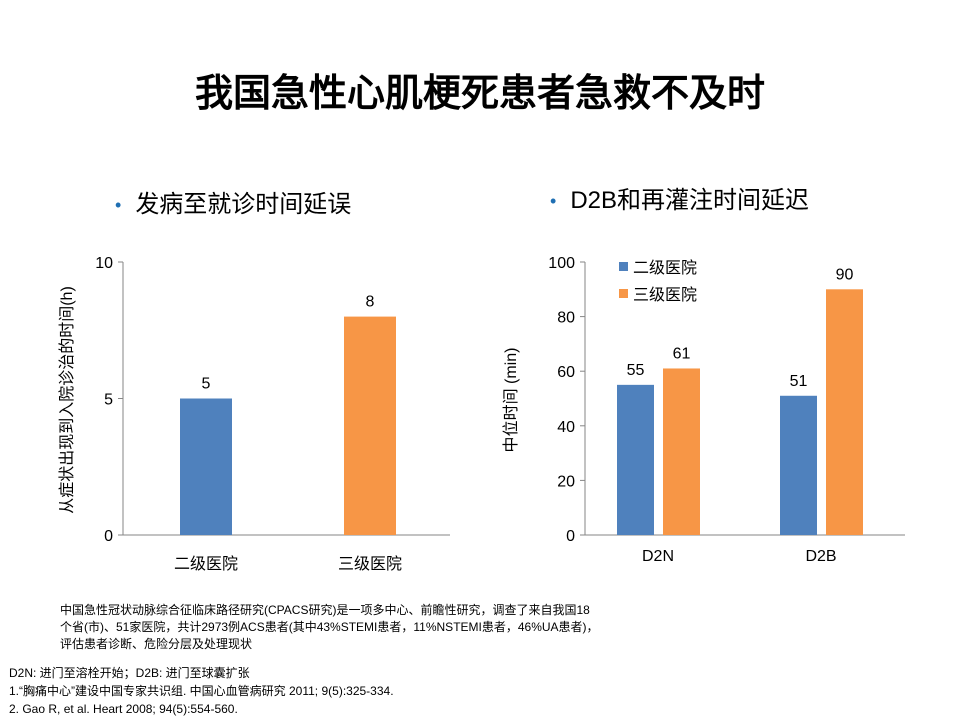 The width and height of the screenshot is (960, 720). I want to click on bullet-left: • 发病至就诊时间延误, so click(233, 201).